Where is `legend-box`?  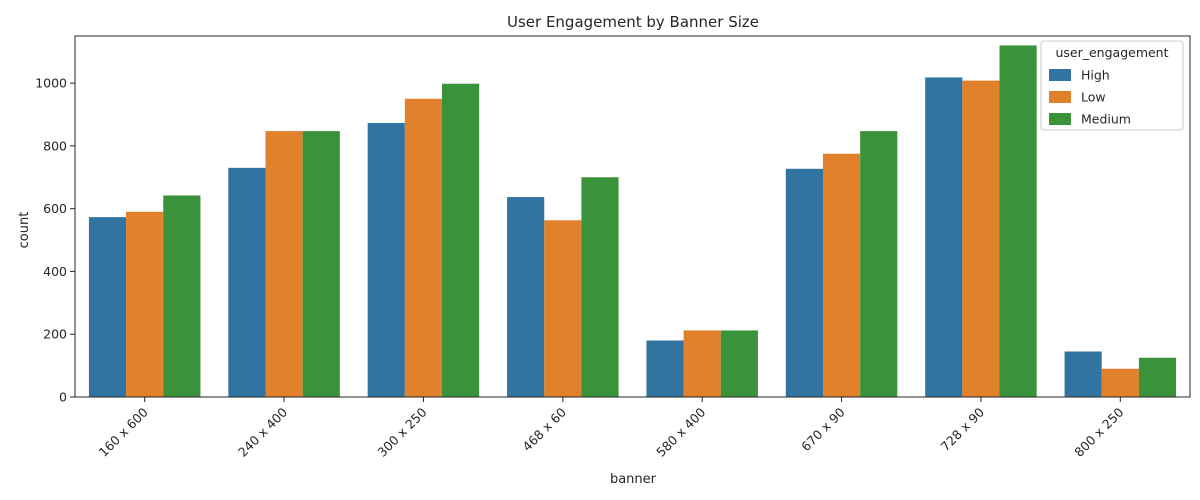
legend-box is located at coordinates (1112, 85).